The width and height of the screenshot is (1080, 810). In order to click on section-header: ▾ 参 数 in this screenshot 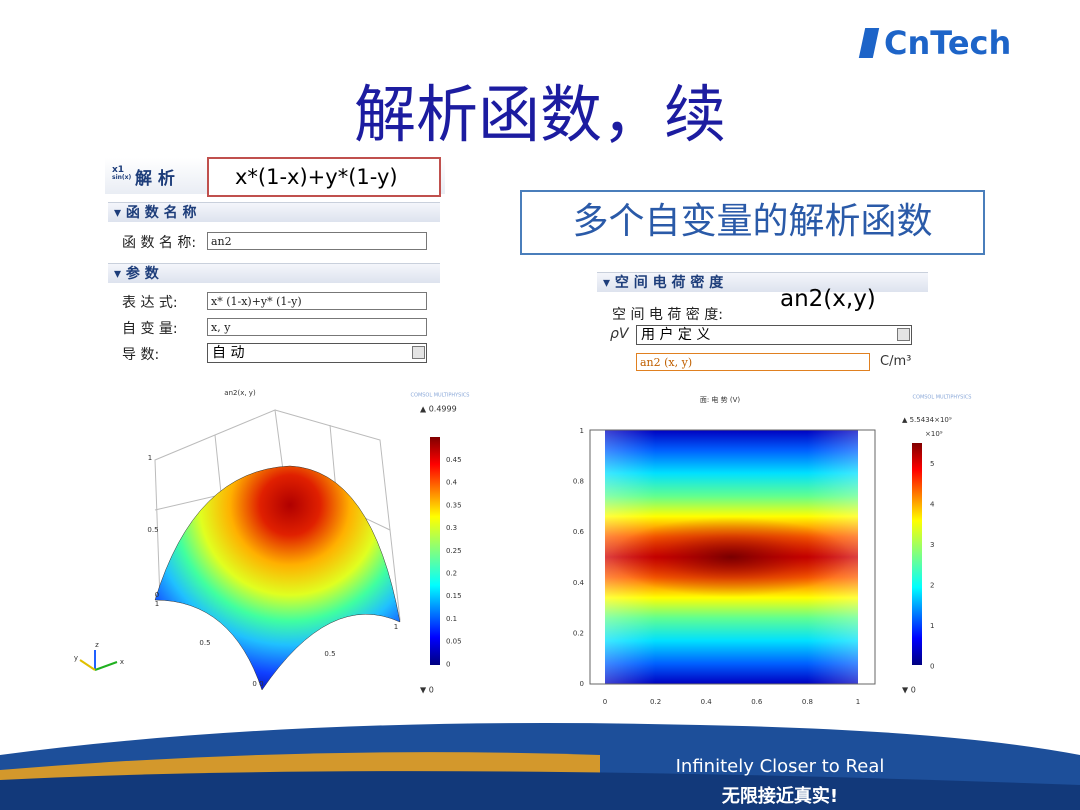, I will do `click(274, 273)`.